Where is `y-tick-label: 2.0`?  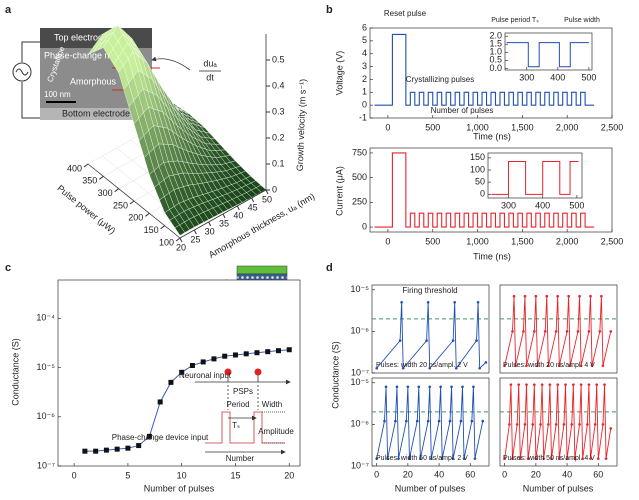 y-tick-label: 2.0 is located at coordinates (495, 36).